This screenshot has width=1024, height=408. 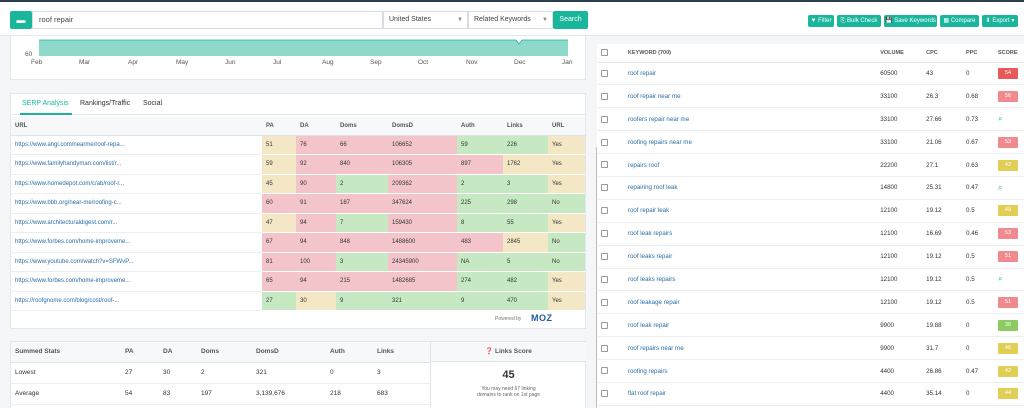 What do you see at coordinates (751, 302) in the screenshot?
I see `keyword-link: roof leakage repair` at bounding box center [751, 302].